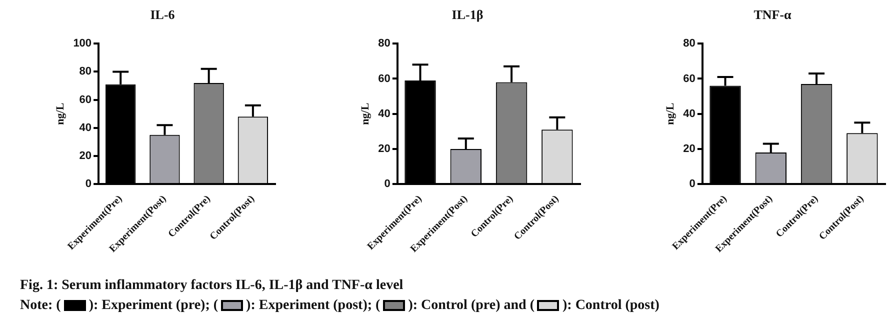  I want to click on y-tick-label: 100, so click(82, 44).